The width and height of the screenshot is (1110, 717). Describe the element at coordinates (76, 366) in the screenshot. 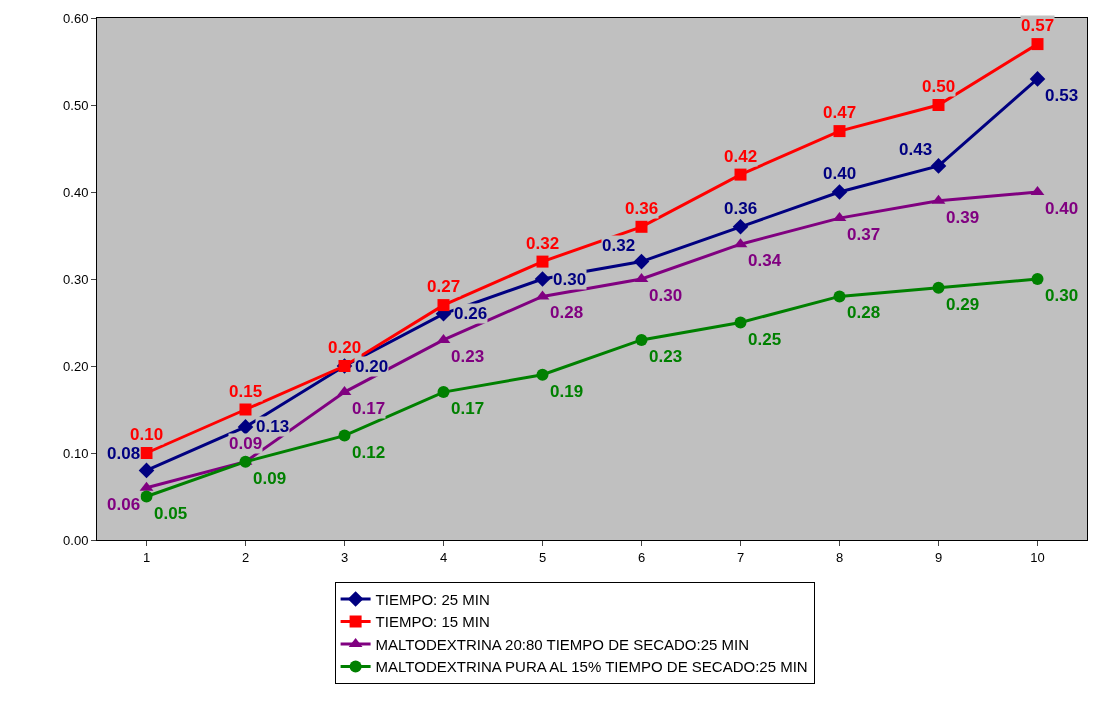

I see `y-tick-label: 0.20` at that location.